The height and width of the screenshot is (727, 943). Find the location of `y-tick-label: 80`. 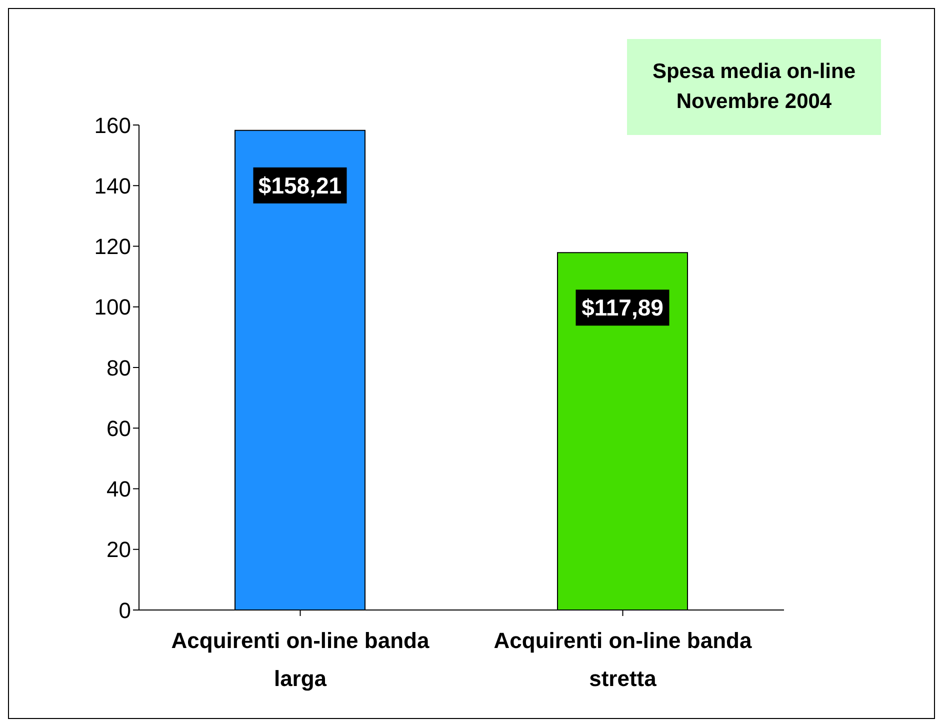

y-tick-label: 80 is located at coordinates (118, 367).